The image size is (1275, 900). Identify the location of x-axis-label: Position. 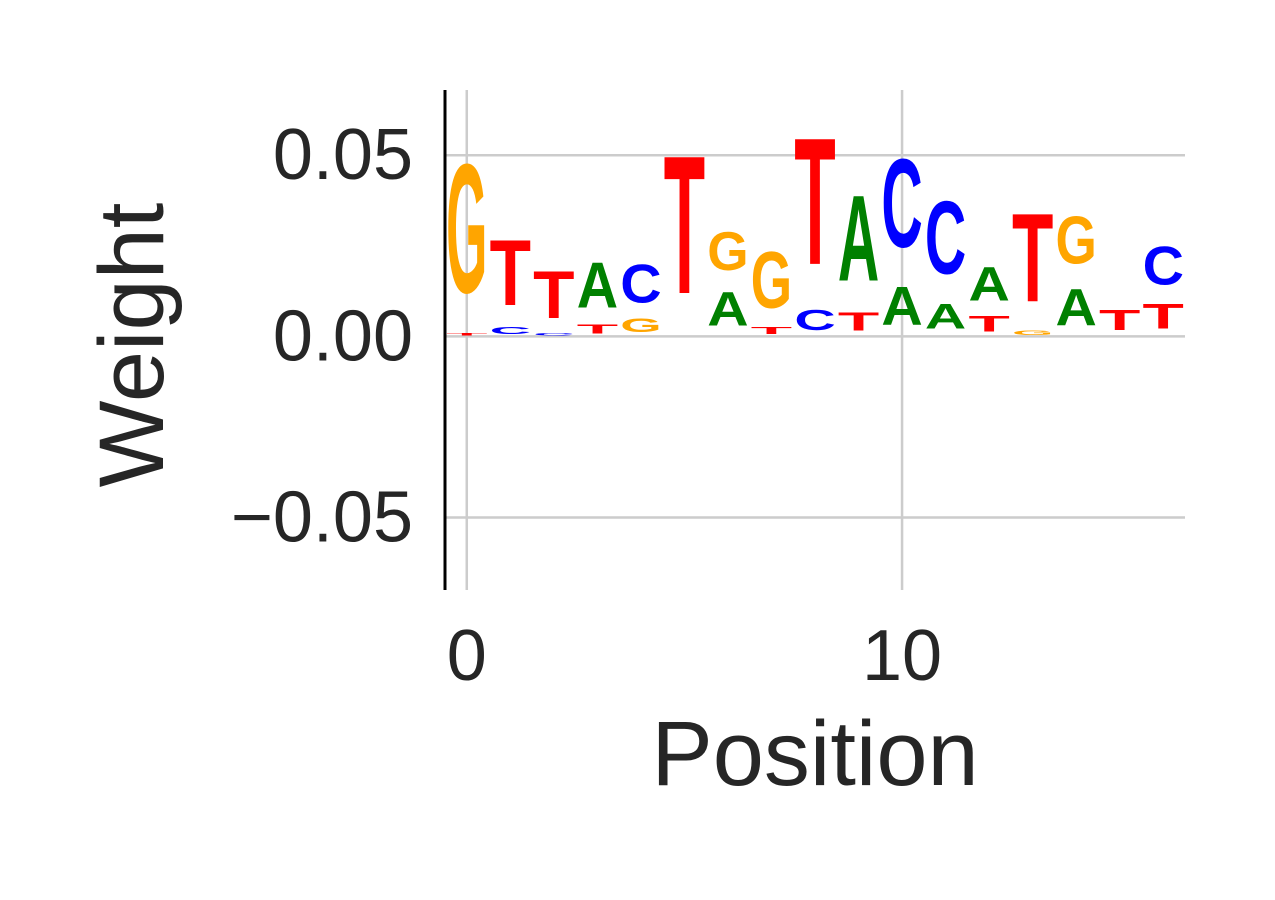
(814, 754).